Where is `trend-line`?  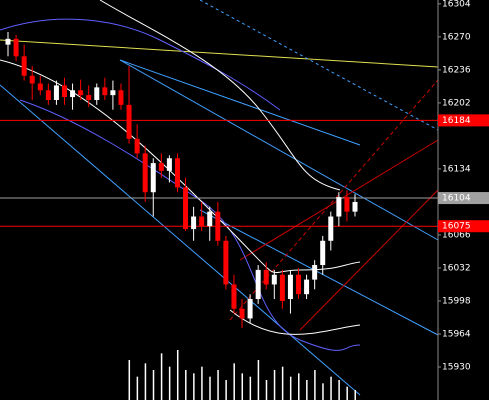 trend-line is located at coordinates (219, 53).